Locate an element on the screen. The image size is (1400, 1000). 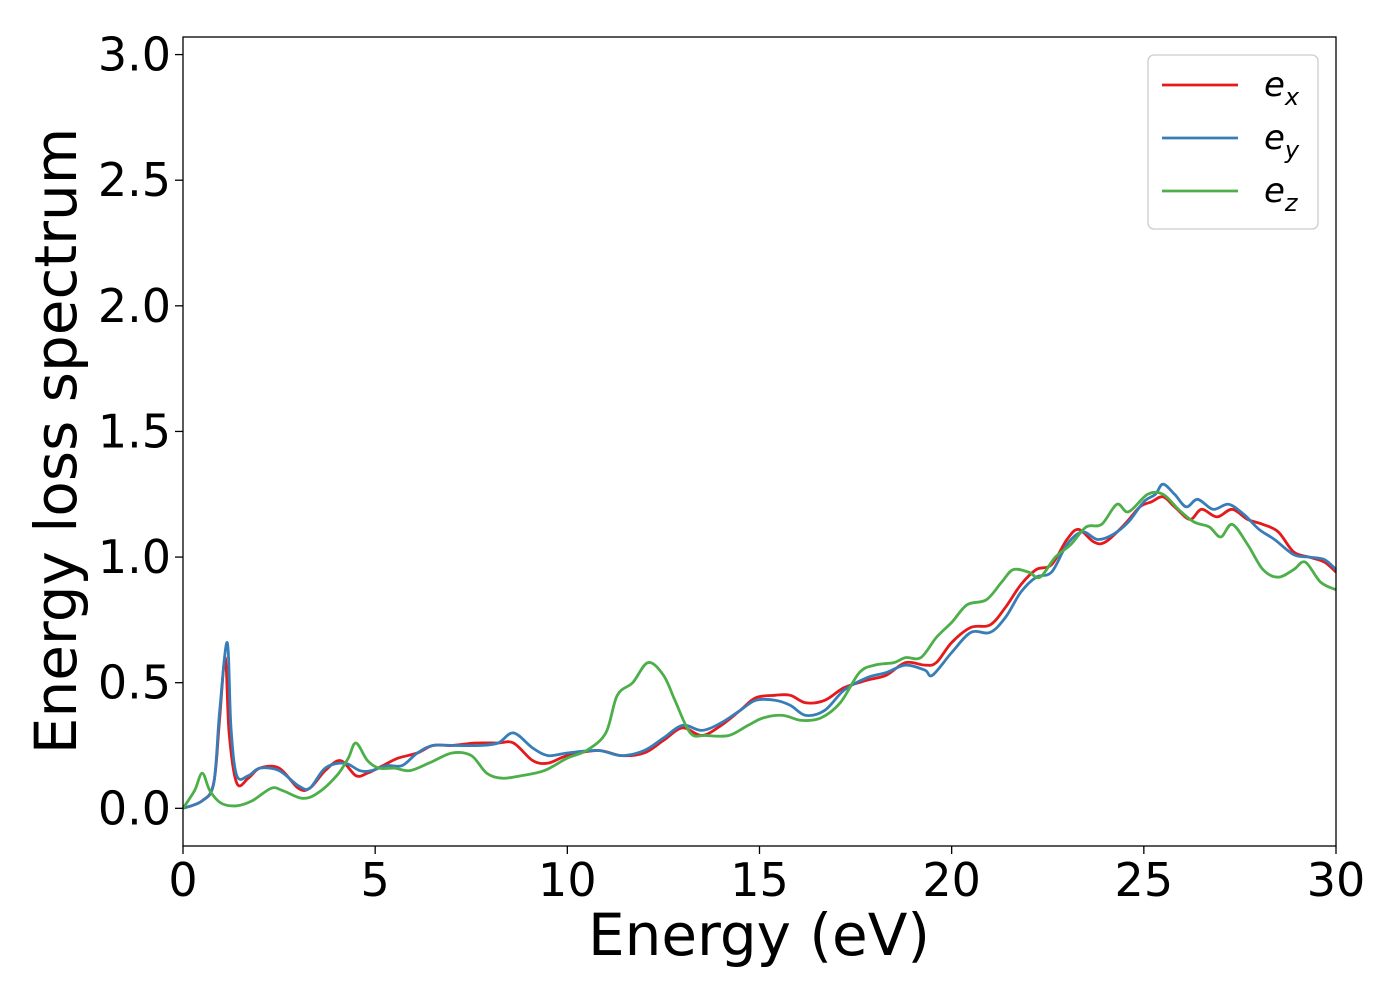
y-tick-label: 3.0 is located at coordinates (134, 55).